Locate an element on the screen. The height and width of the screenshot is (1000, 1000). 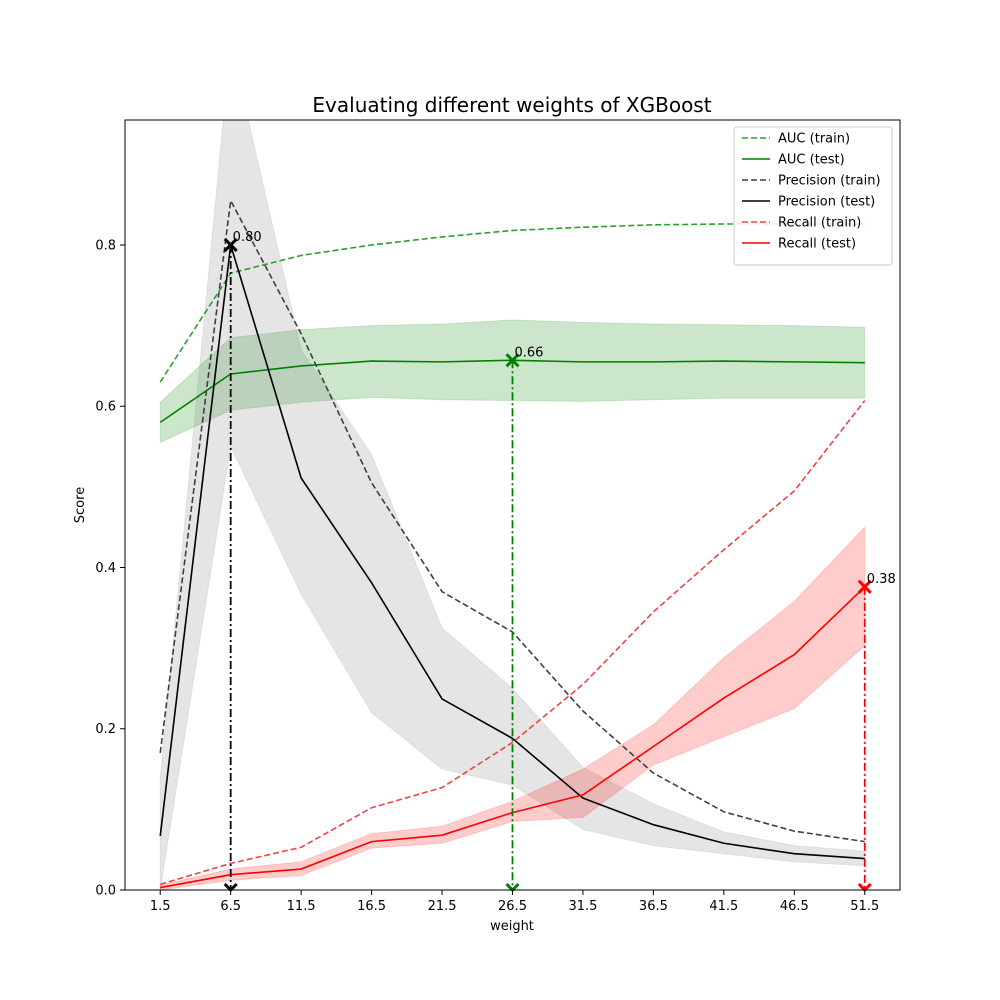
legend-box is located at coordinates (813, 196).